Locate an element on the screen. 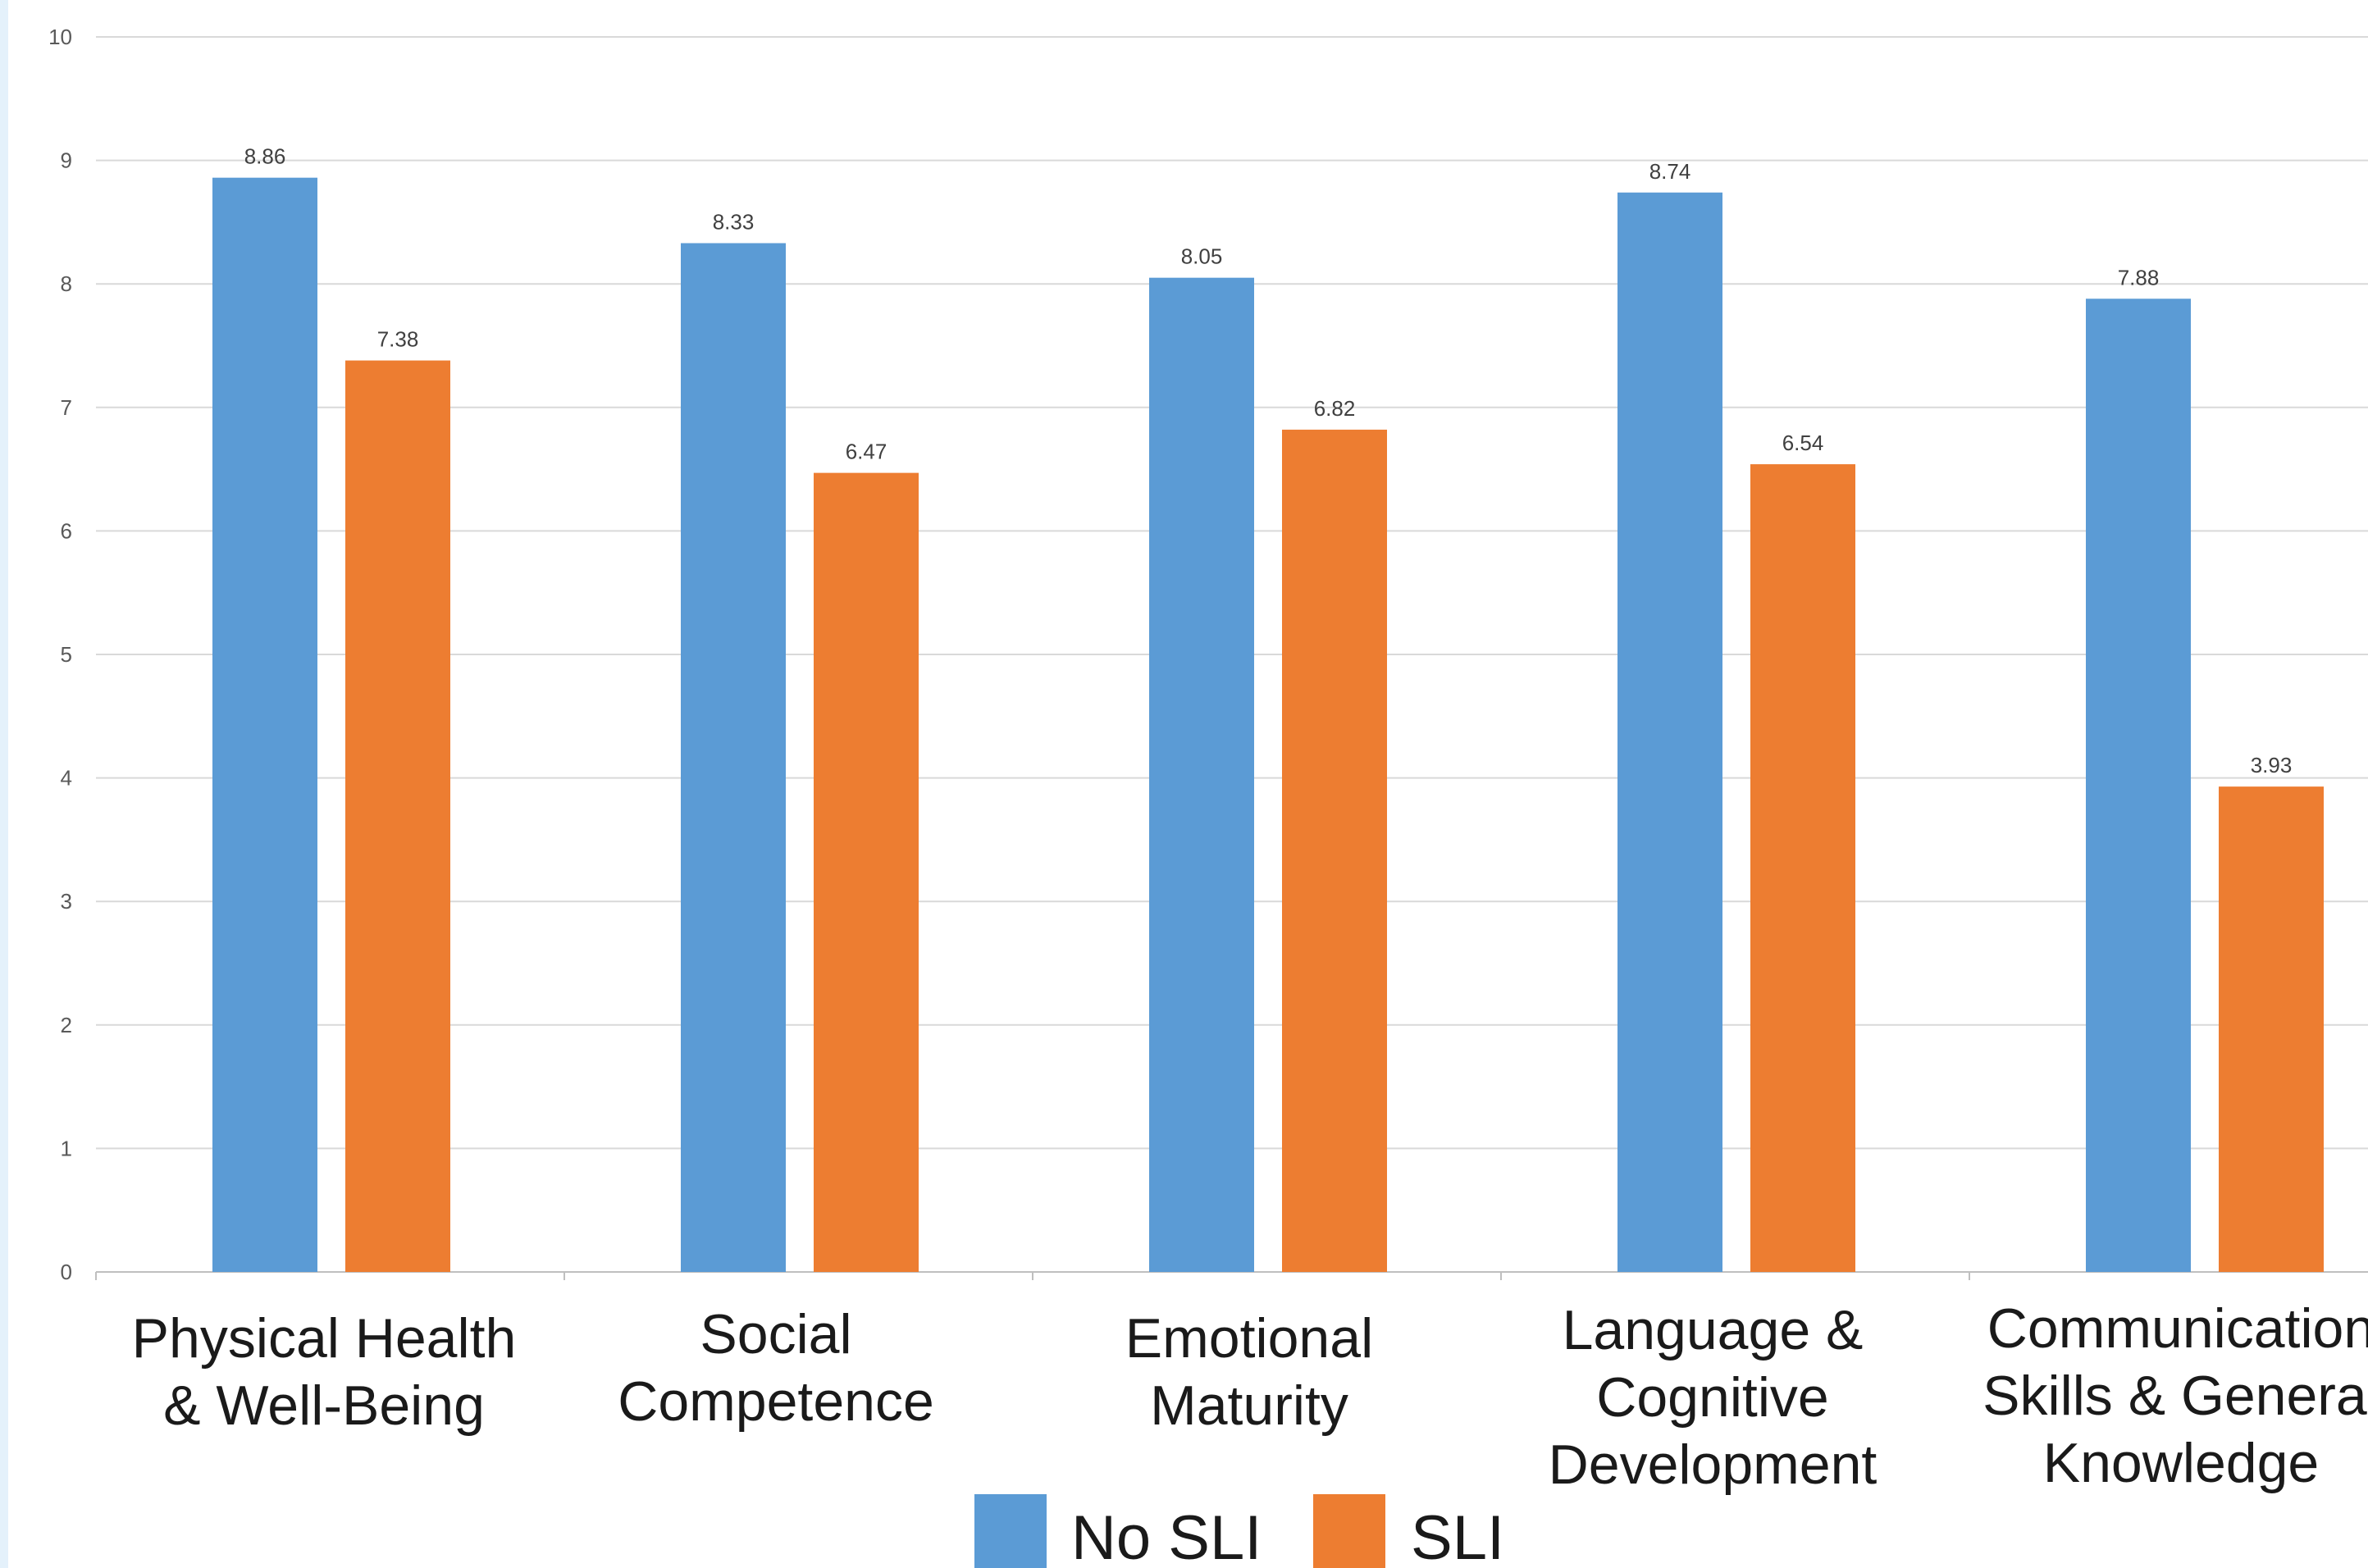 The image size is (2368, 1568). y-tick-label: 3 is located at coordinates (66, 902).